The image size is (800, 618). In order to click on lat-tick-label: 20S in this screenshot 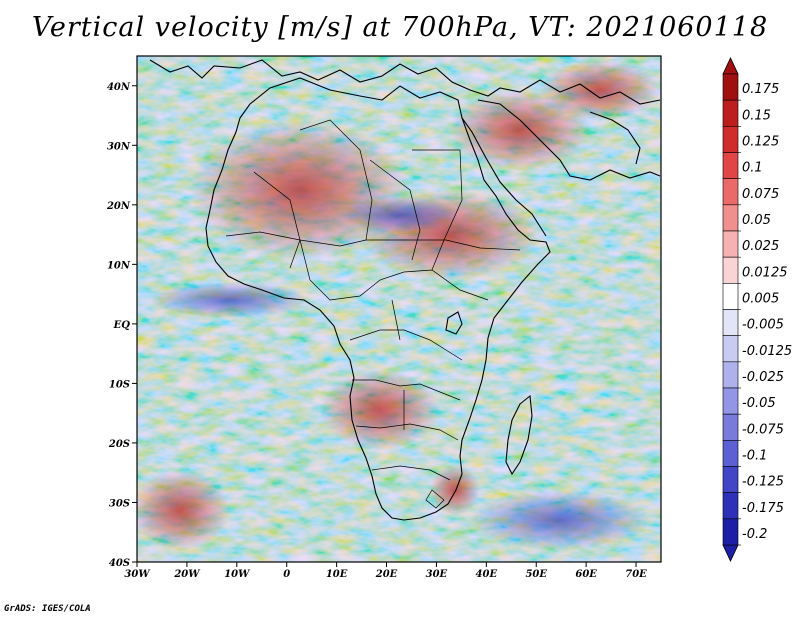, I will do `click(119, 444)`.